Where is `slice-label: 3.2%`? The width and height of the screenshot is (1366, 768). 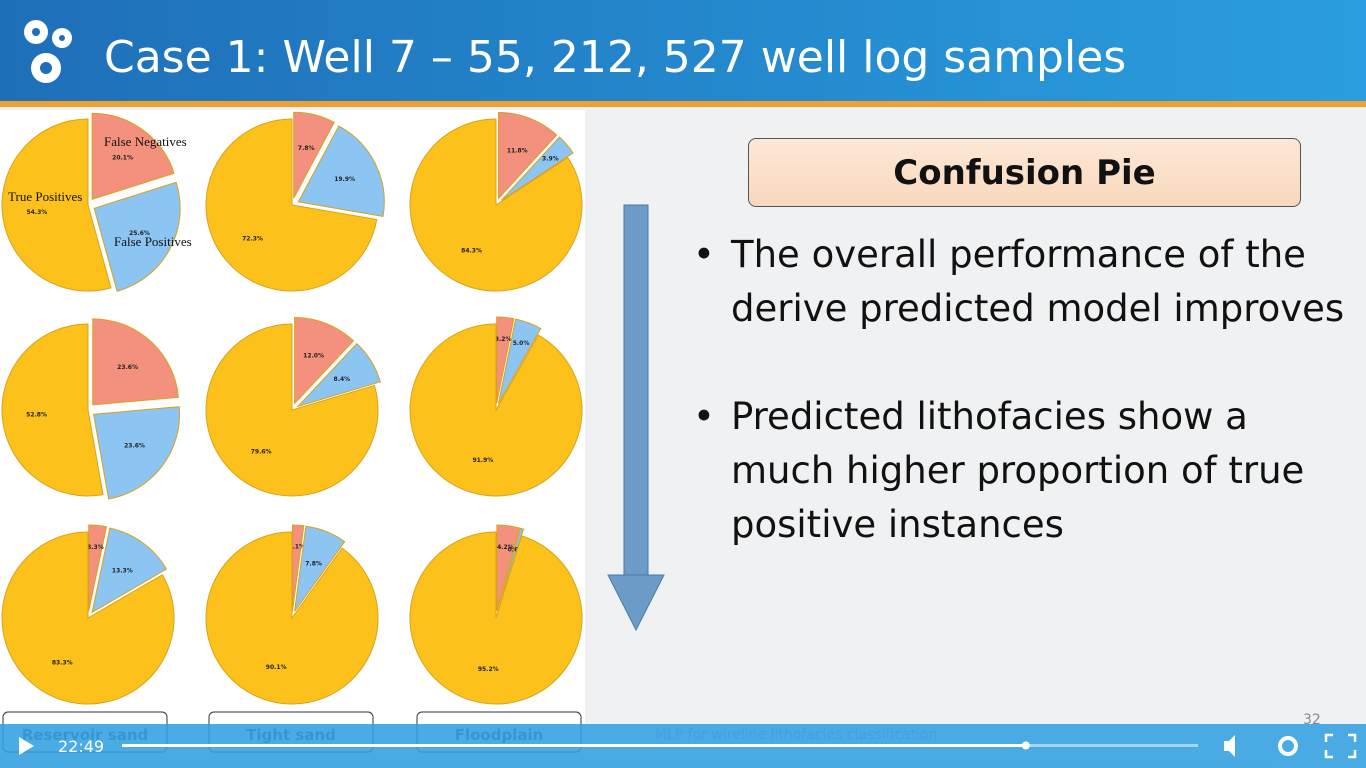
slice-label: 3.2% is located at coordinates (503, 339).